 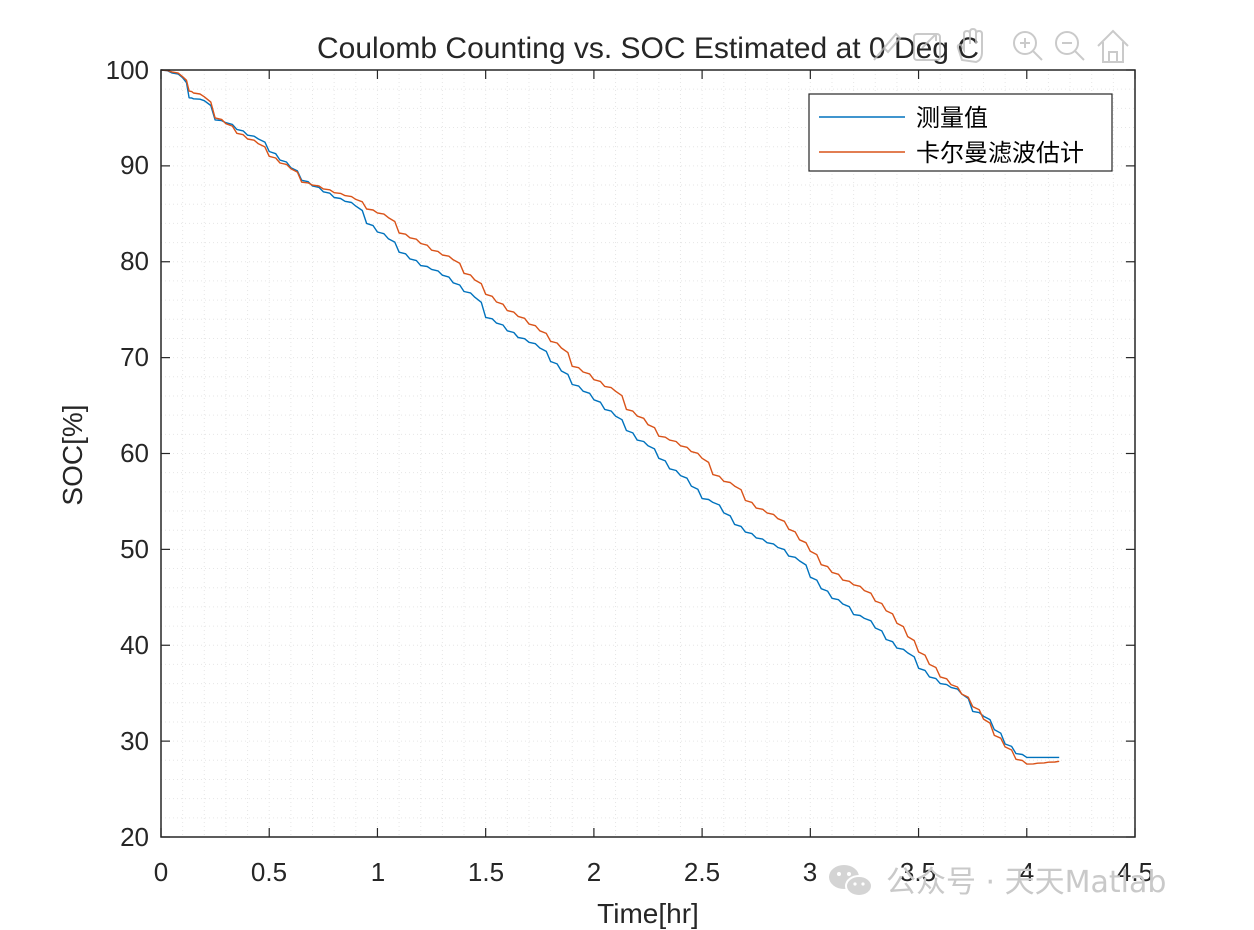 What do you see at coordinates (927, 47) in the screenshot?
I see `export-icon` at bounding box center [927, 47].